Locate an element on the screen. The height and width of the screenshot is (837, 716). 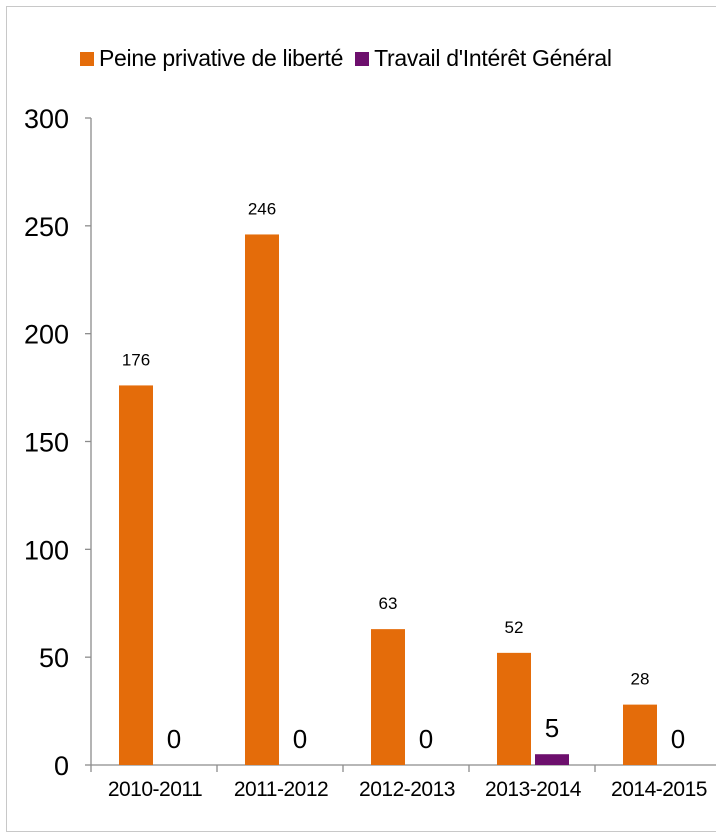
legend-swatch-tig is located at coordinates (362, 58).